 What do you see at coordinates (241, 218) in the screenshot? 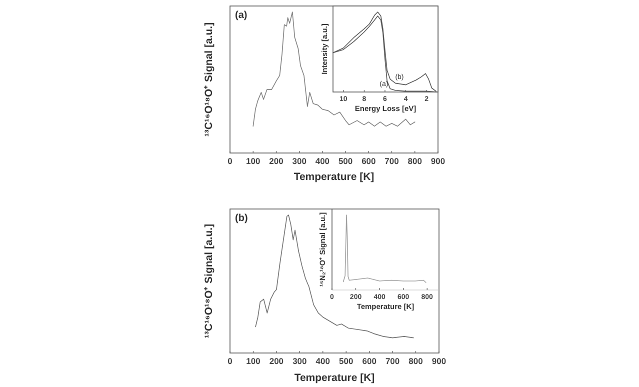
I see `chart-title: (b)` at bounding box center [241, 218].